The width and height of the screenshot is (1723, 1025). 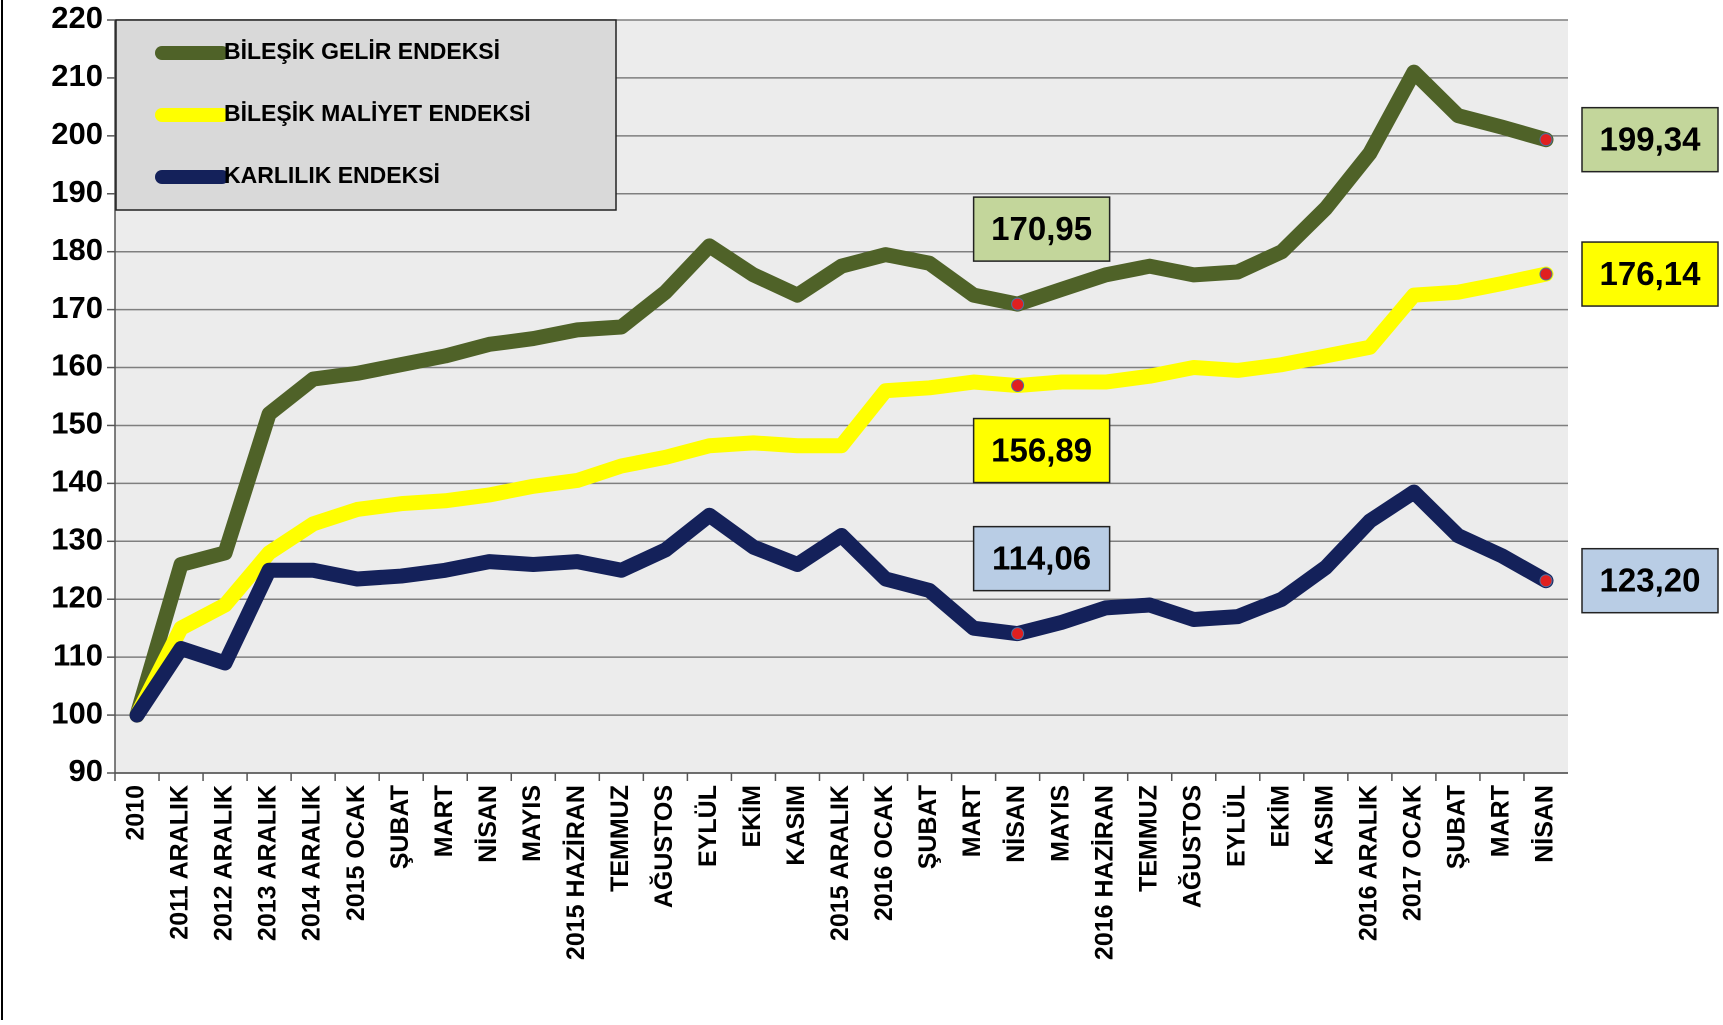 What do you see at coordinates (77, 481) in the screenshot?
I see `y-tick-label: 140` at bounding box center [77, 481].